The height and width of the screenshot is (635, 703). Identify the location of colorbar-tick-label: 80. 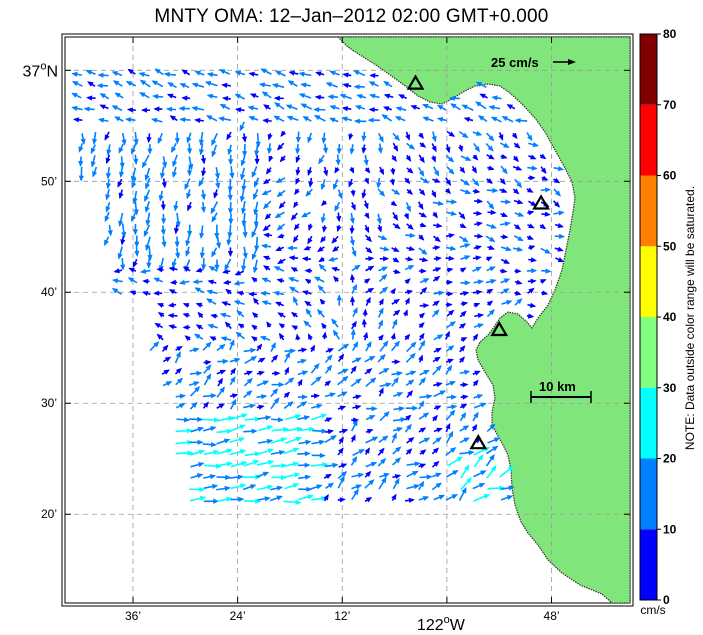
(670, 34).